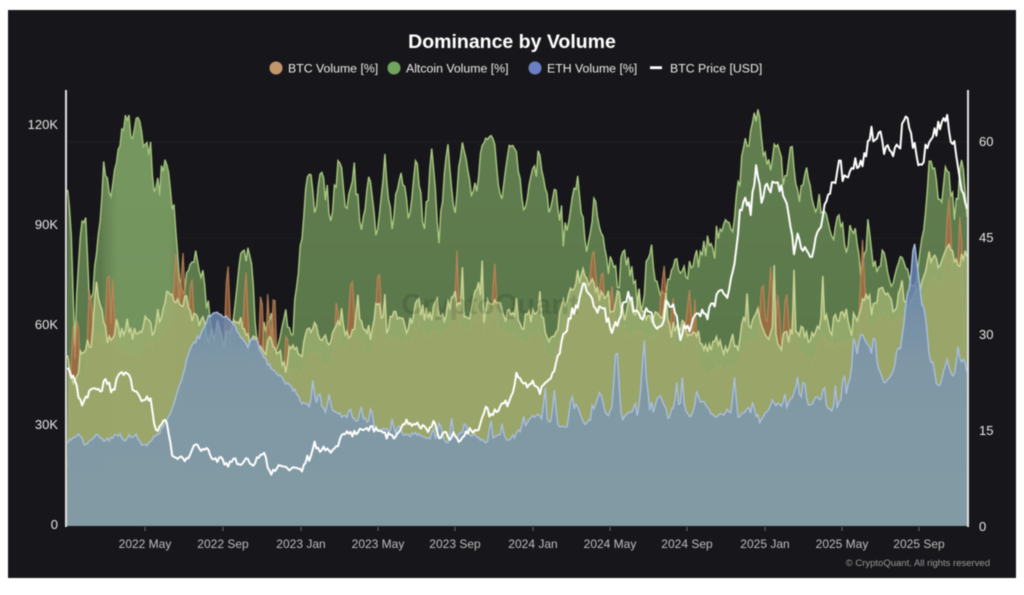 The image size is (1024, 595). I want to click on svg-text: ETH Volume [%], so click(592, 69).